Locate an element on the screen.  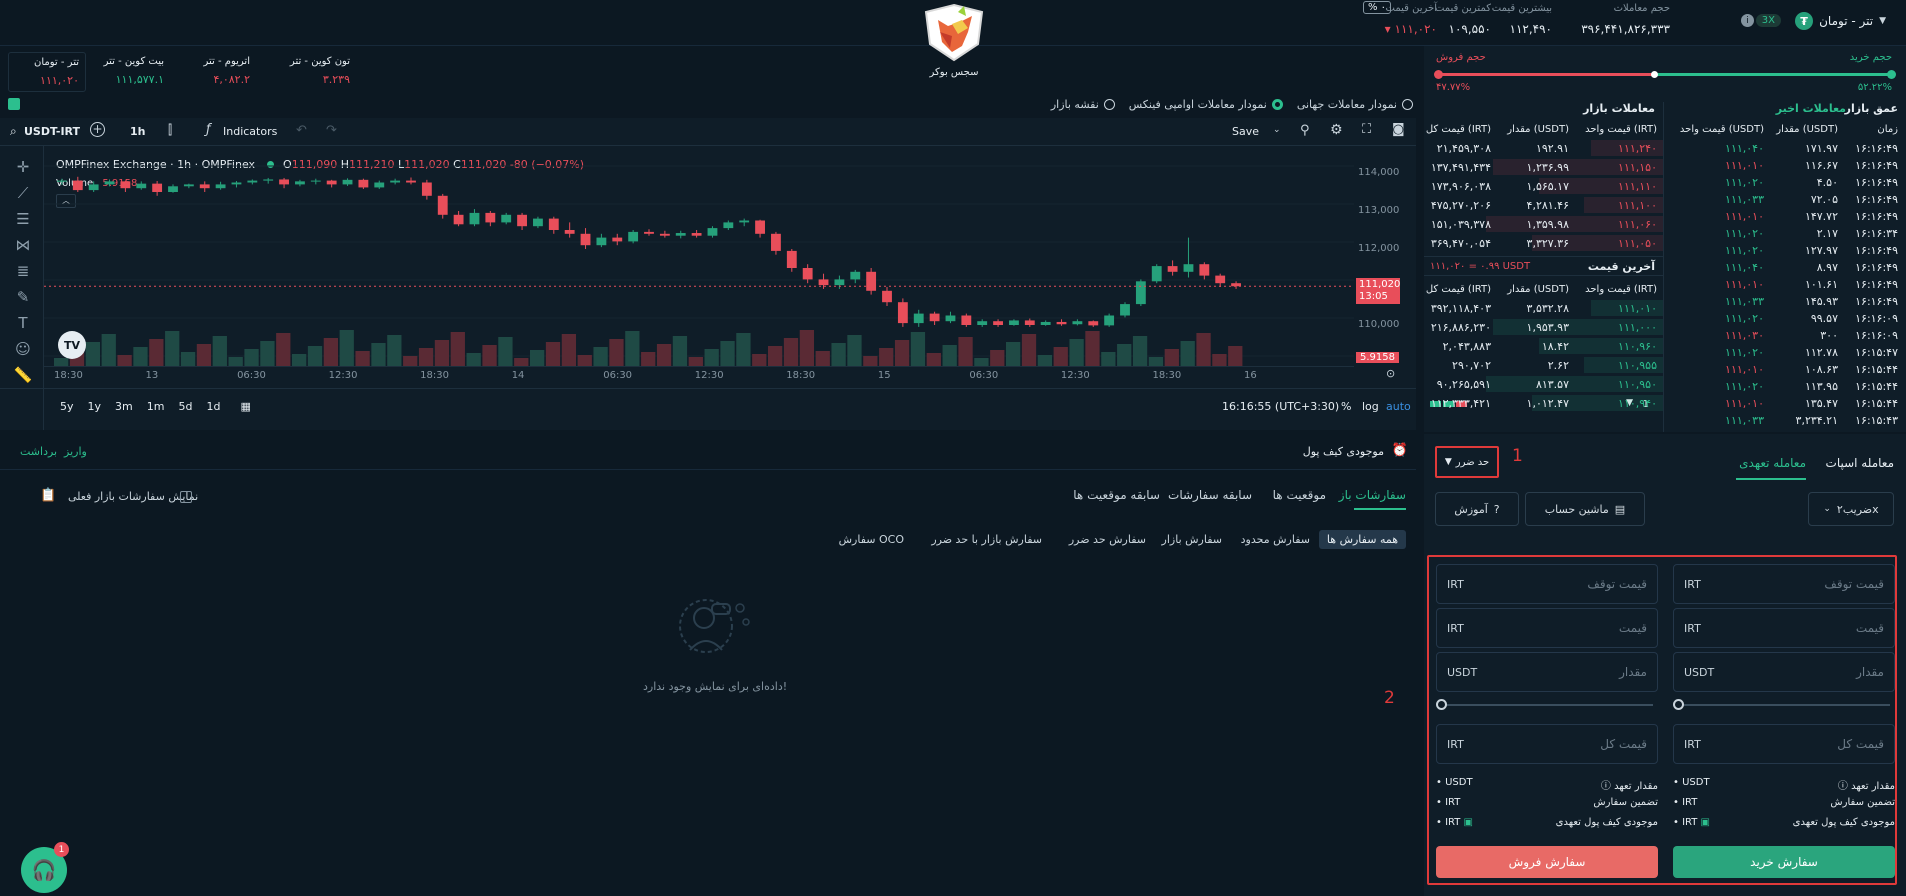
orderbook-row: ۱۱۰,۹۵۰ ۸۱۳.۵۷ ۹۰,۲۶۵,۵۹۱ is located at coordinates (1543, 384).